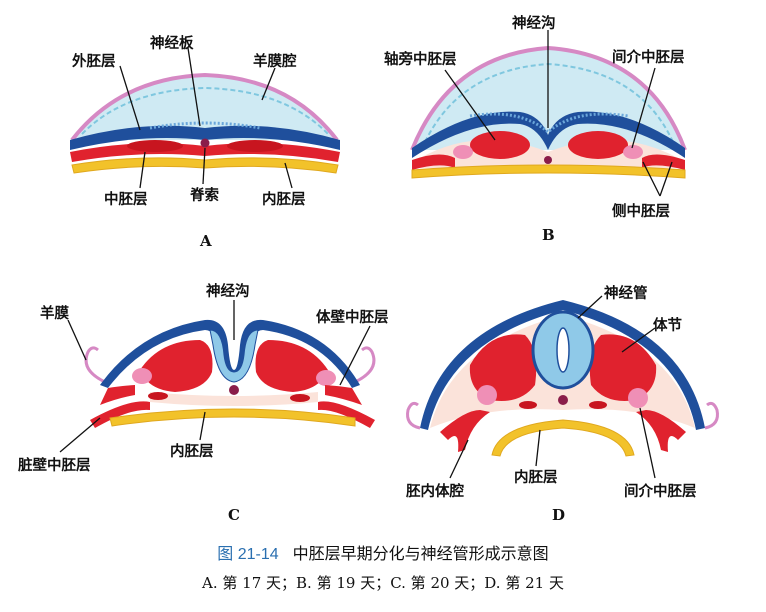  Describe the element at coordinates (172, 43) in the screenshot. I see `label-neural-plate: 神经板` at that location.